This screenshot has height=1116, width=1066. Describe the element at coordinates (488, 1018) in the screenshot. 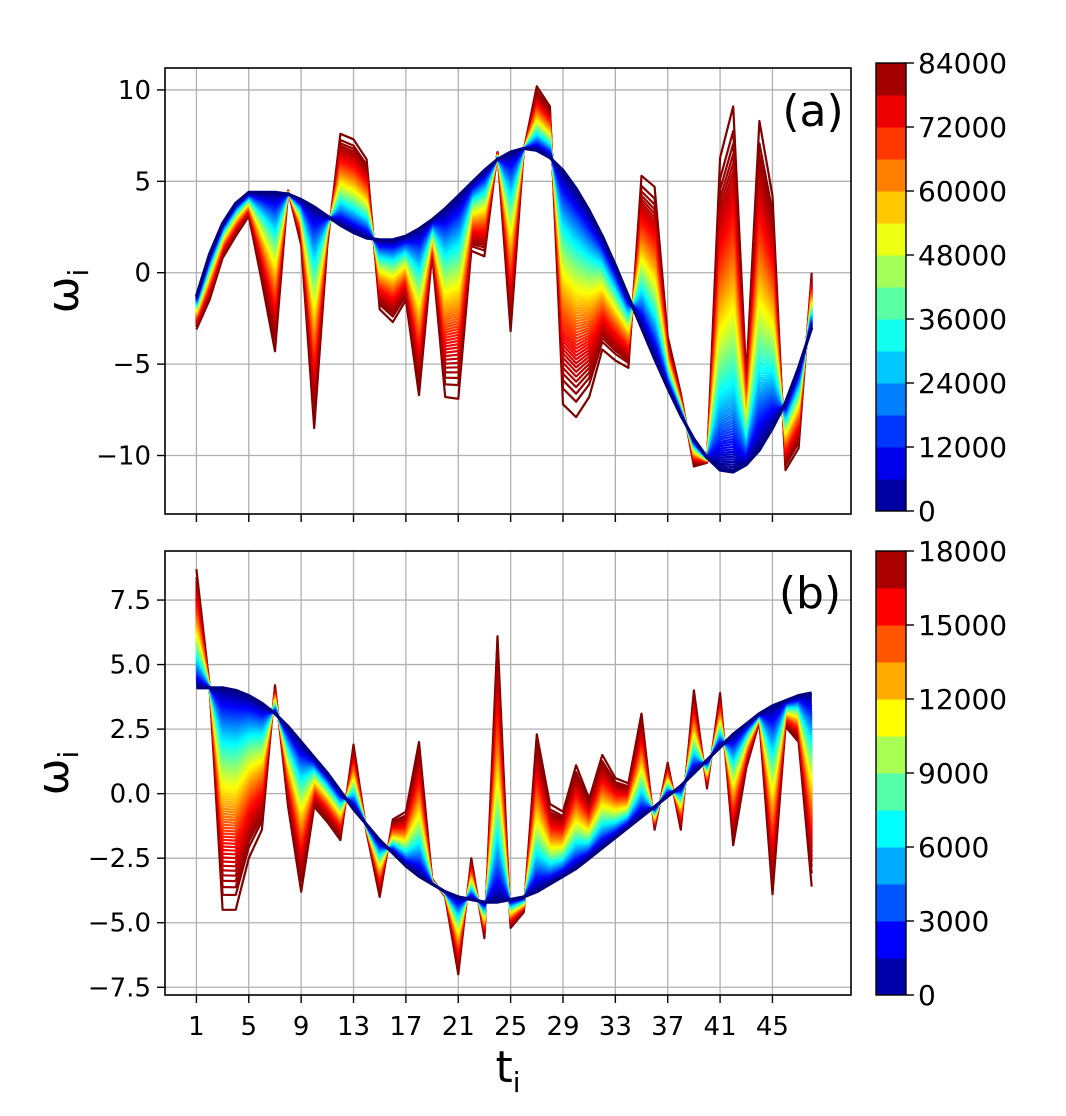

I see `panel-b-x-ticks: 1 5 9 13 17 21 25 29 33 37 41 45` at that location.